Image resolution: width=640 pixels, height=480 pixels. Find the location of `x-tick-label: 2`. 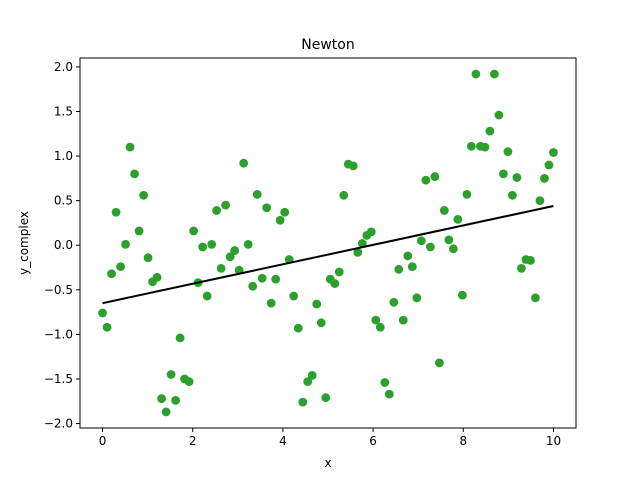

x-tick-label: 2 is located at coordinates (193, 441).